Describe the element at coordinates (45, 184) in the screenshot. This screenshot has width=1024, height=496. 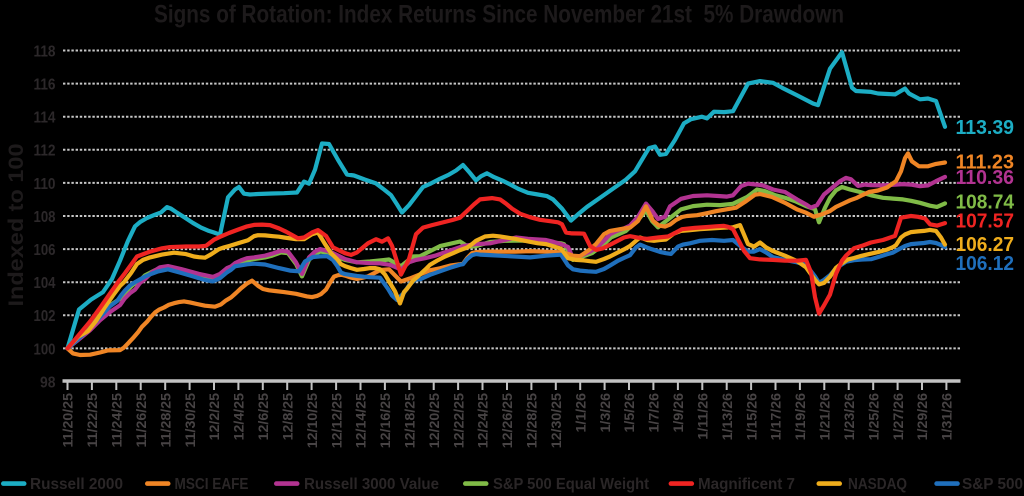
I see `svg-text: 110` at that location.